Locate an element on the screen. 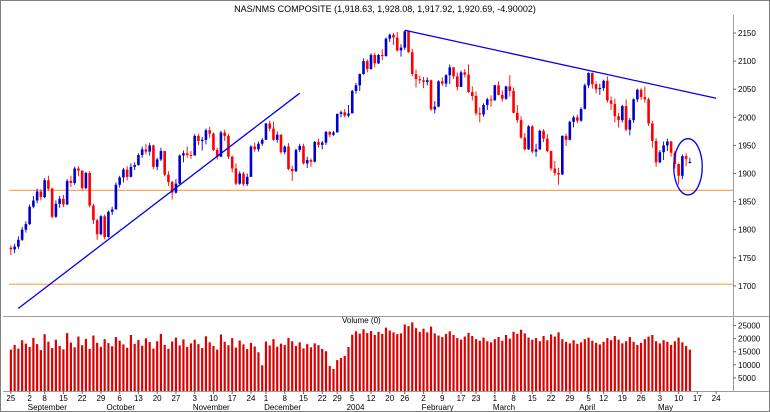  price-axis-labels: 2150 2100 2050 2000 1950 1900 1850 1800 1750 1700 is located at coordinates (744, 160).